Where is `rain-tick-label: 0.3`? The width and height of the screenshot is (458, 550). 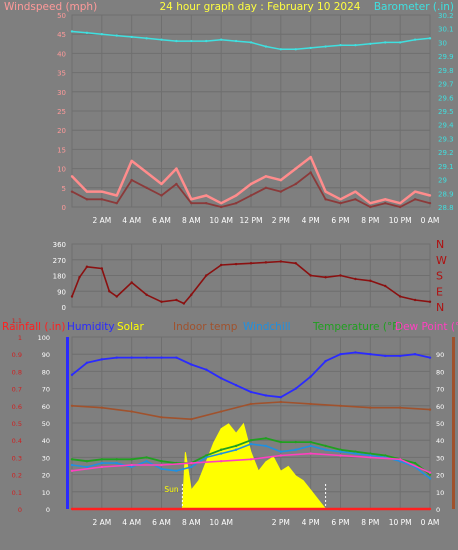 rain-tick-label: 0.3 is located at coordinates (17, 458).